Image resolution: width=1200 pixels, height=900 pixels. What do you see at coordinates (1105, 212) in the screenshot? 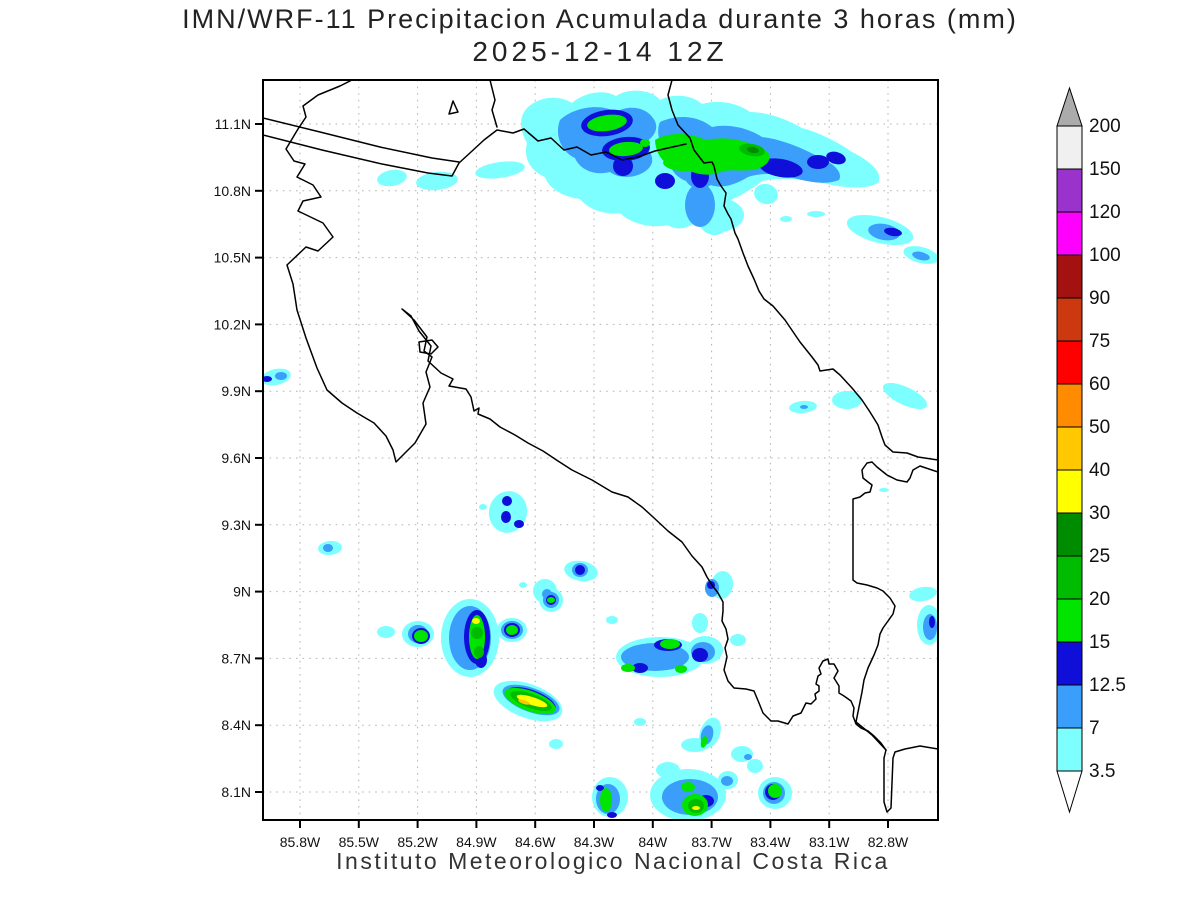
I see `colorbar-label: 120` at bounding box center [1105, 212].